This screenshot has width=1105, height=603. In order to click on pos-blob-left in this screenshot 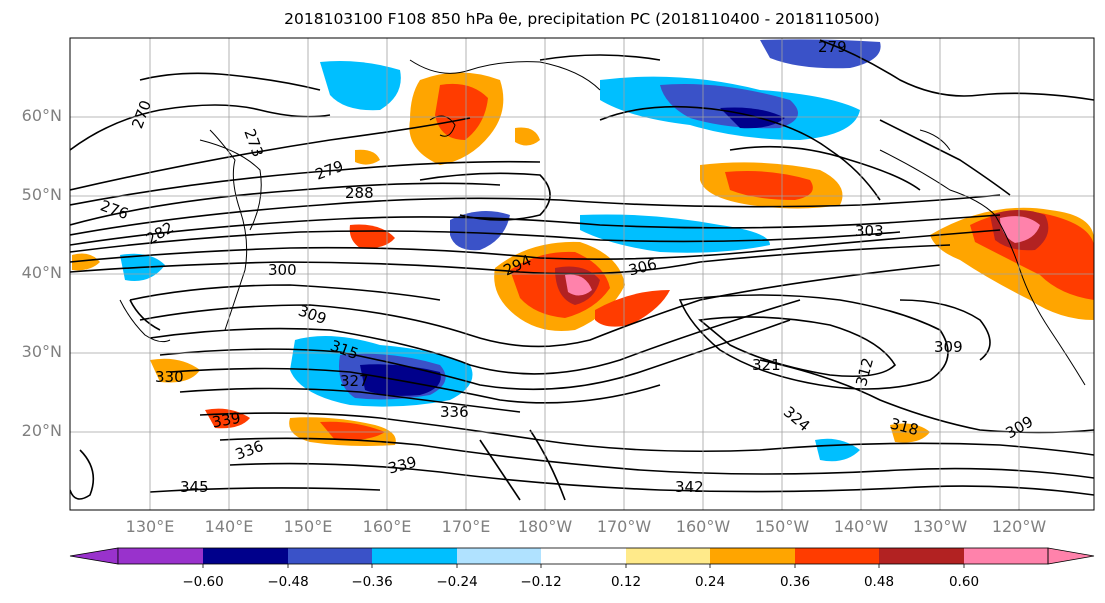, I will do `click(86, 262)`.